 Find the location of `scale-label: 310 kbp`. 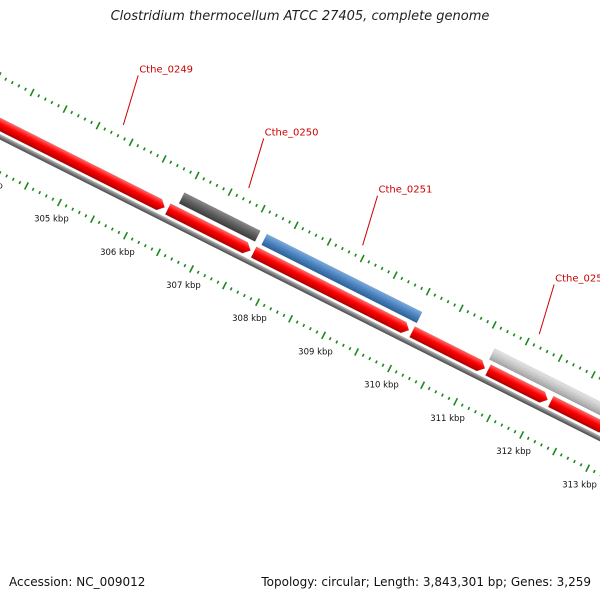

scale-label: 310 kbp is located at coordinates (381, 386).